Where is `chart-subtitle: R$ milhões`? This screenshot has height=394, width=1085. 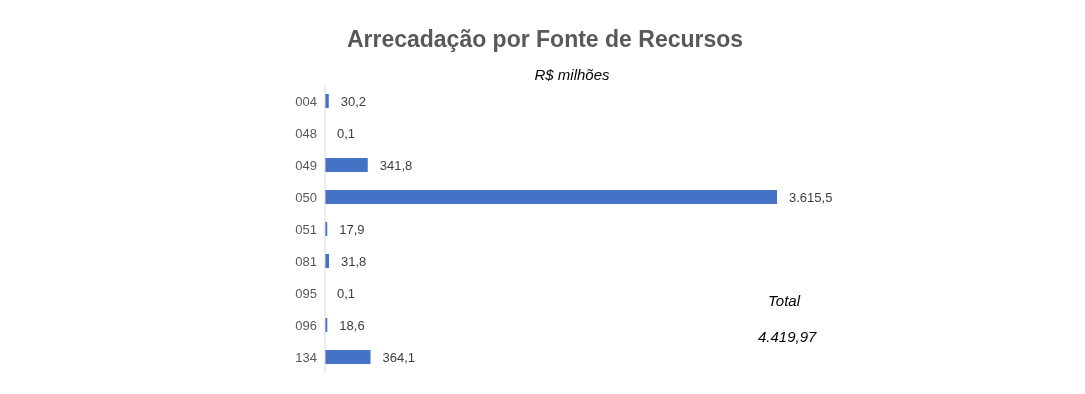
chart-subtitle: R$ milhões is located at coordinates (572, 74).